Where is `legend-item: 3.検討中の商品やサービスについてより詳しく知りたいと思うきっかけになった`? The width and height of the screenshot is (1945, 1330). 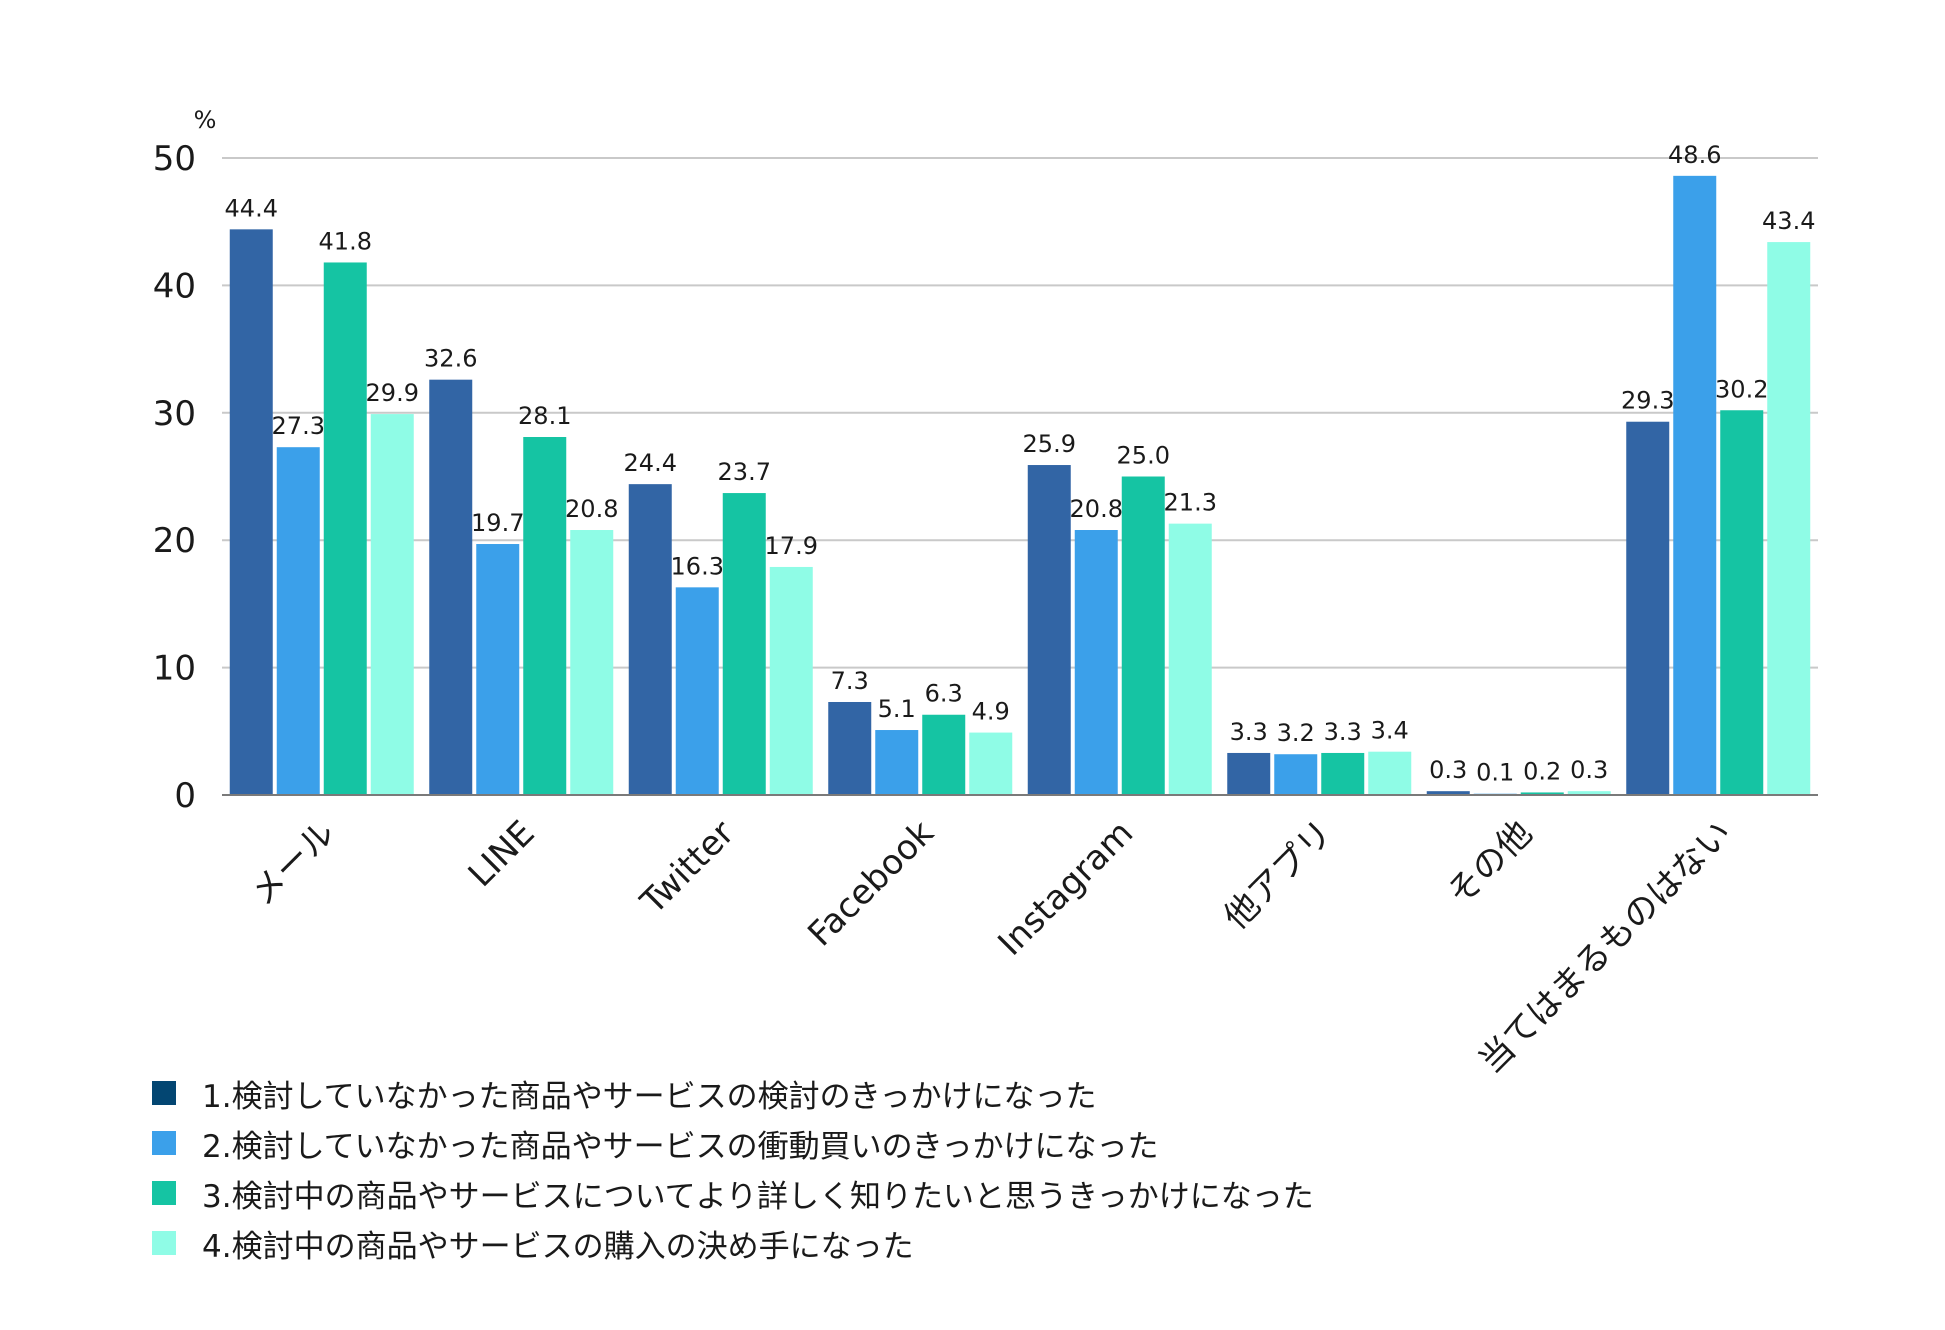 legend-item: 3.検討中の商品やサービスについてより詳しく知りたいと思うきっかけになった is located at coordinates (733, 1193).